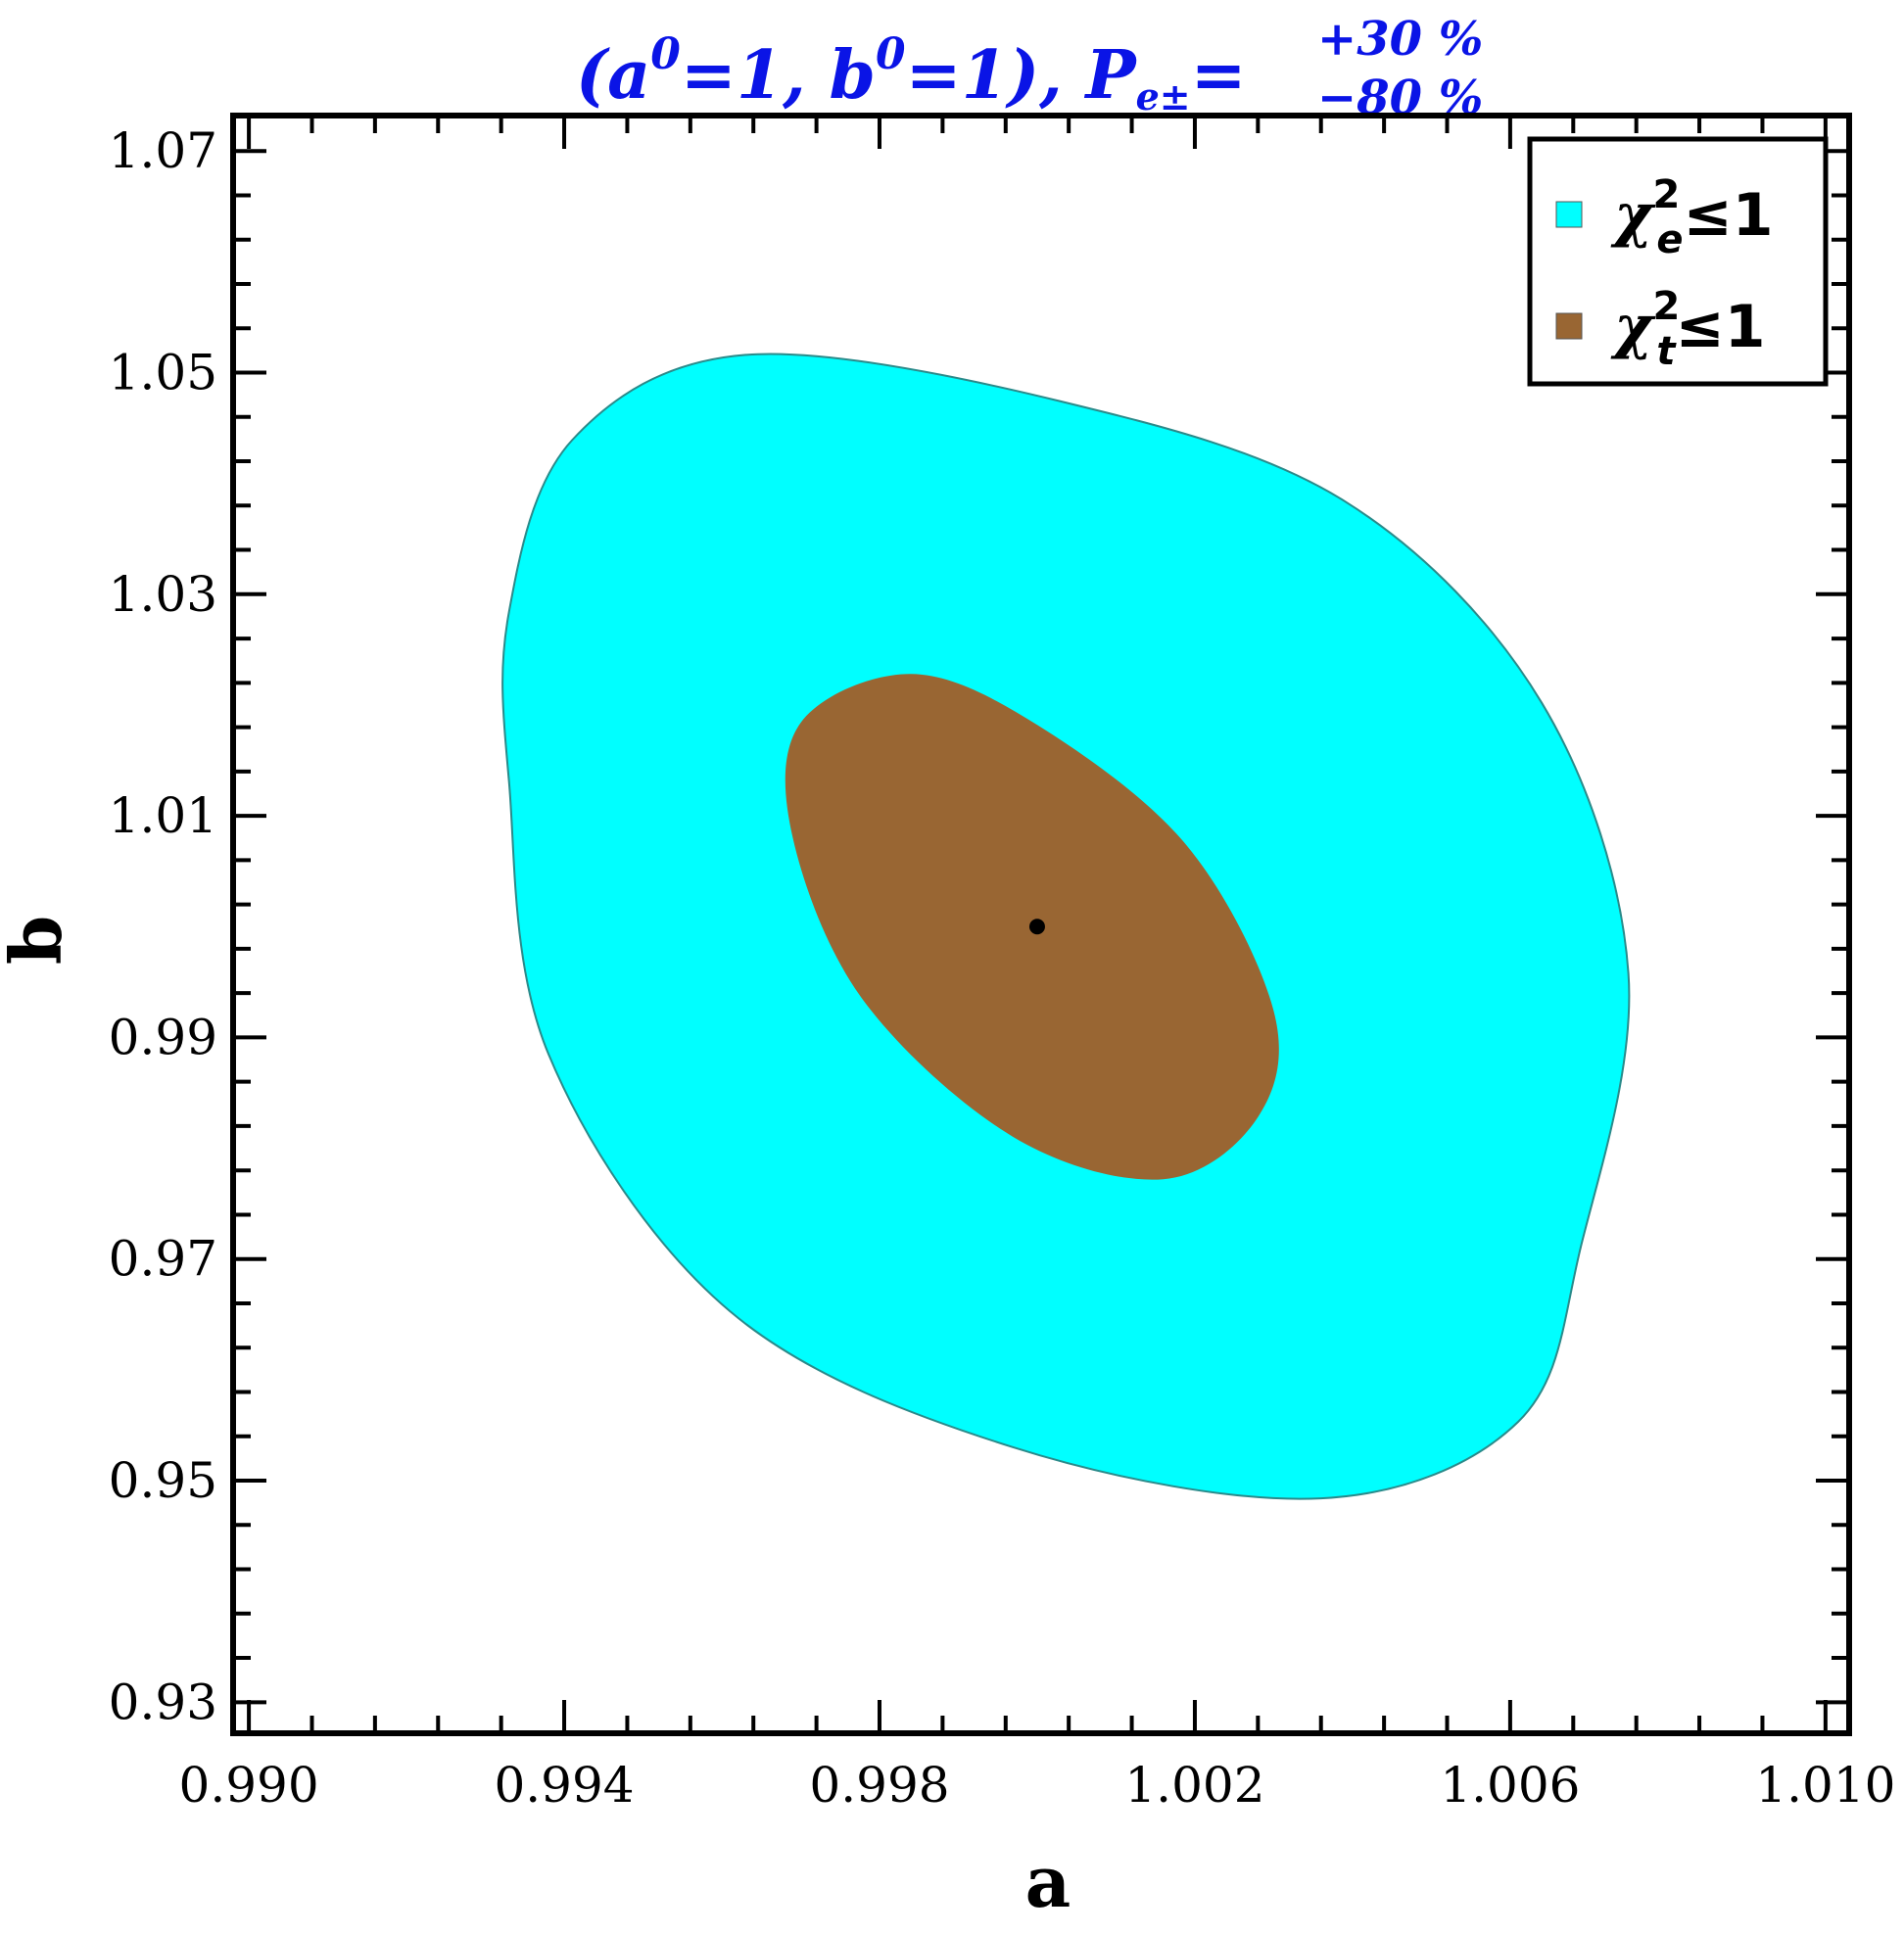 The height and width of the screenshot is (1934, 1904). What do you see at coordinates (1825, 1786) in the screenshot?
I see `x-tick-label: 1.010` at bounding box center [1825, 1786].